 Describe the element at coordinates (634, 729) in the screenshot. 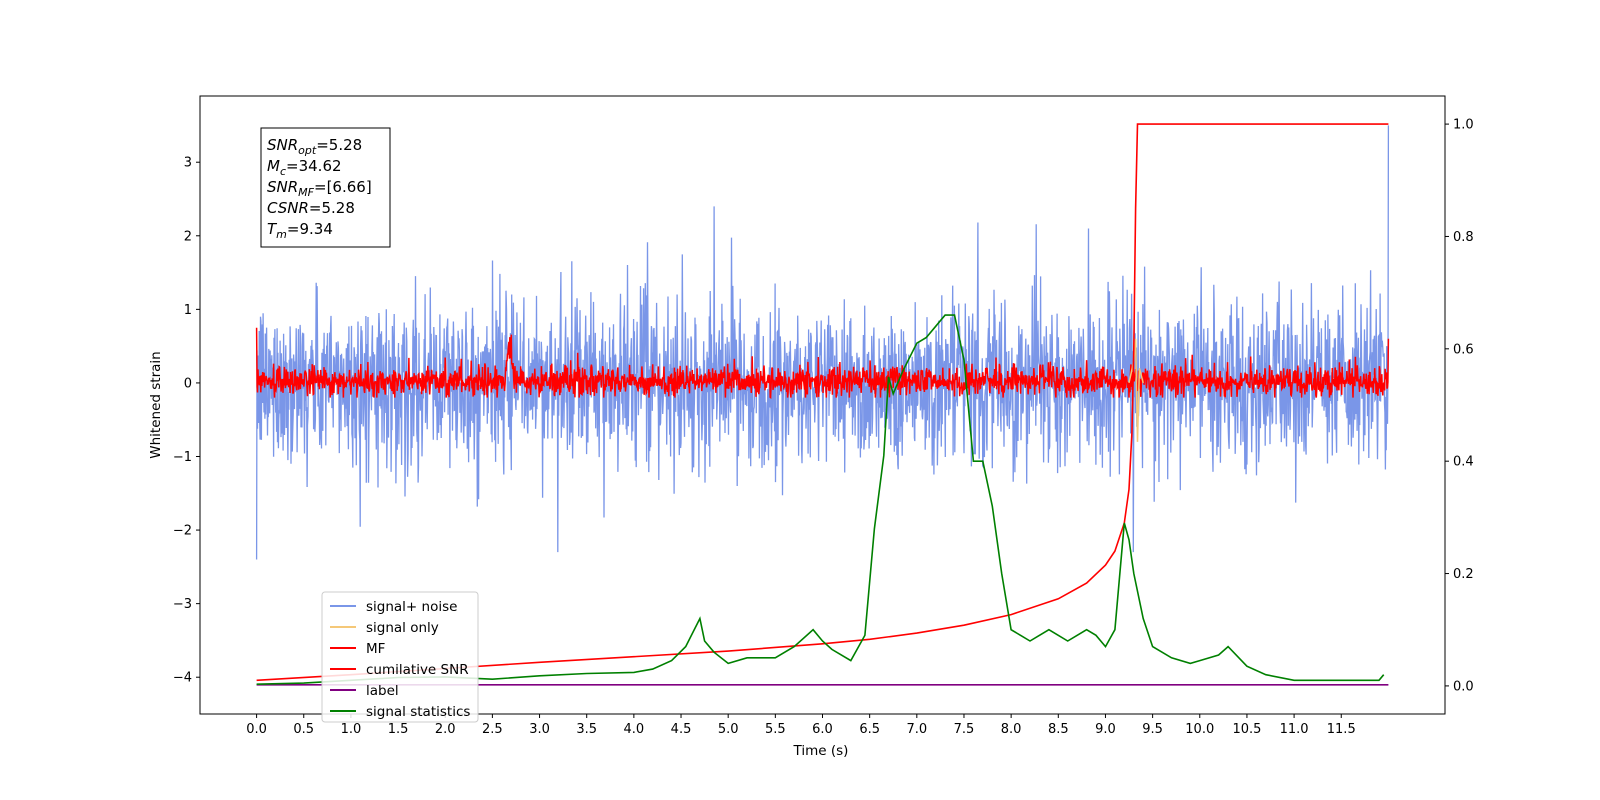

I see `x-tick-label: 4.0` at that location.